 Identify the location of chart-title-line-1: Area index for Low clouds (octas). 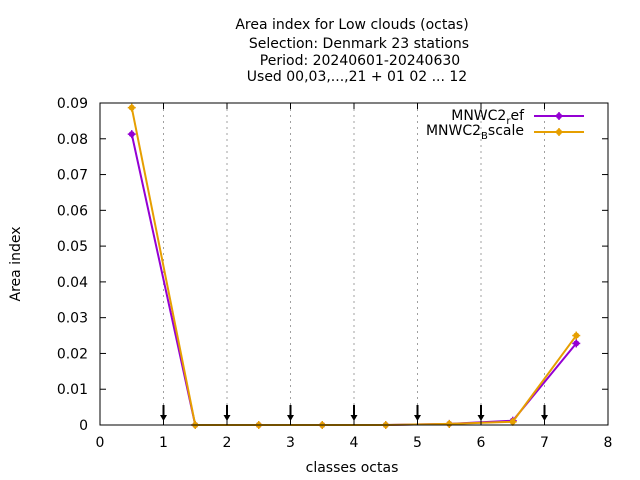
(351, 25).